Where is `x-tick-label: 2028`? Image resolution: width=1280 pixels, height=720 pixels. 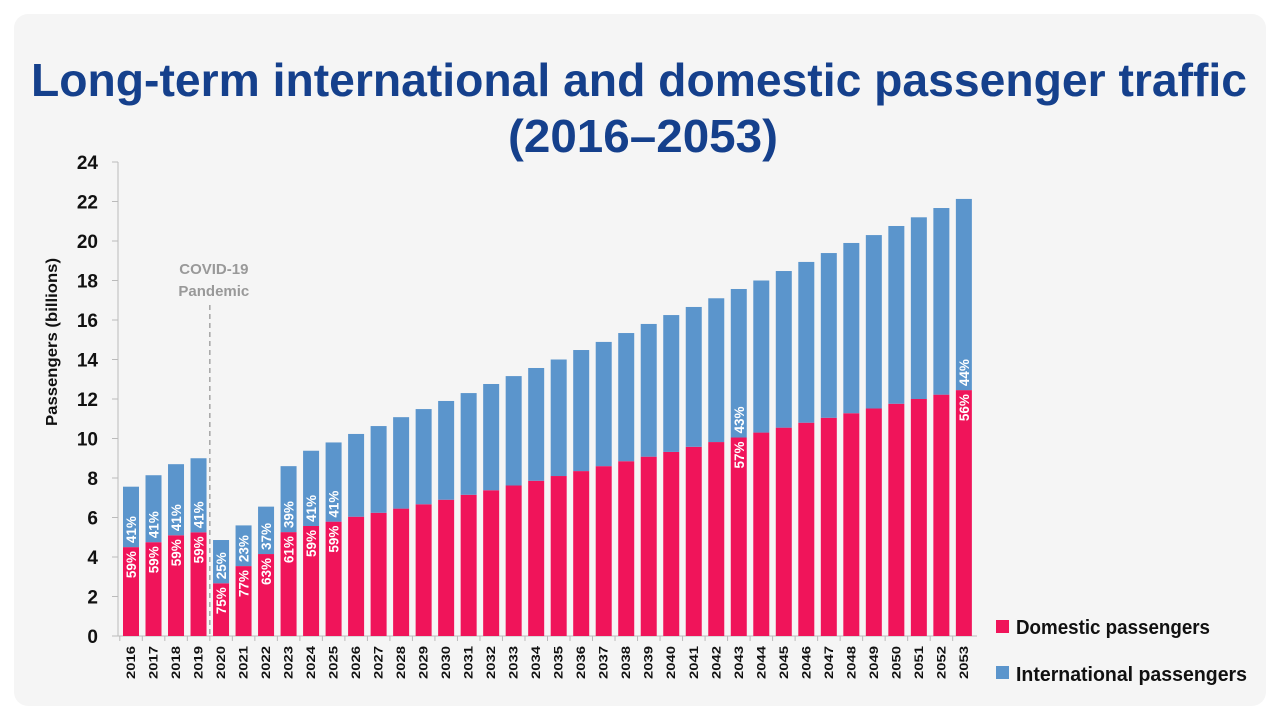 x-tick-label: 2028 is located at coordinates (401, 662).